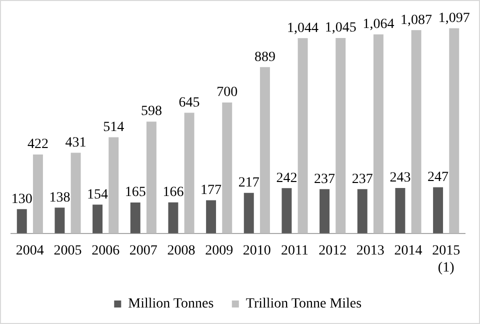 This screenshot has height=324, width=480. I want to click on x-tick-label: 2014, so click(408, 250).